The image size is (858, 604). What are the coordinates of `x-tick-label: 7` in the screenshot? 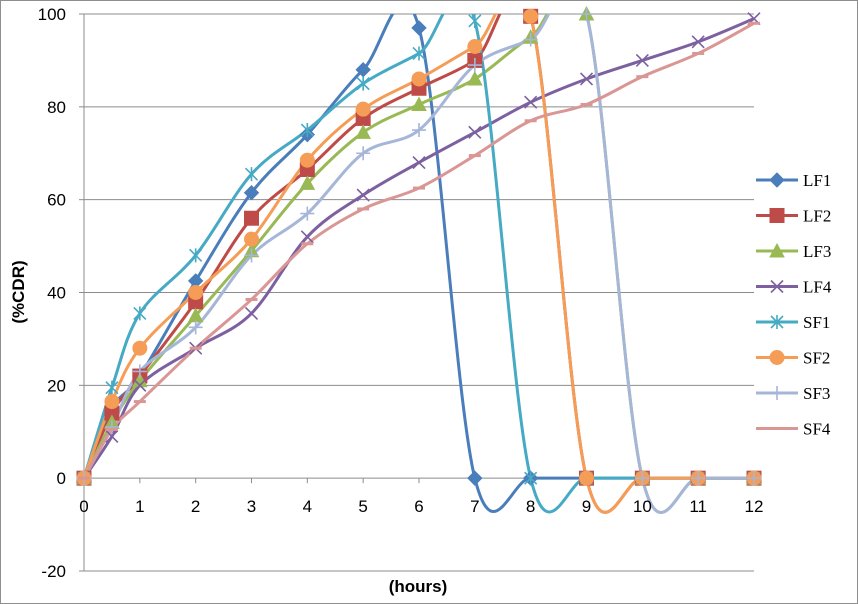 It's located at (474, 506).